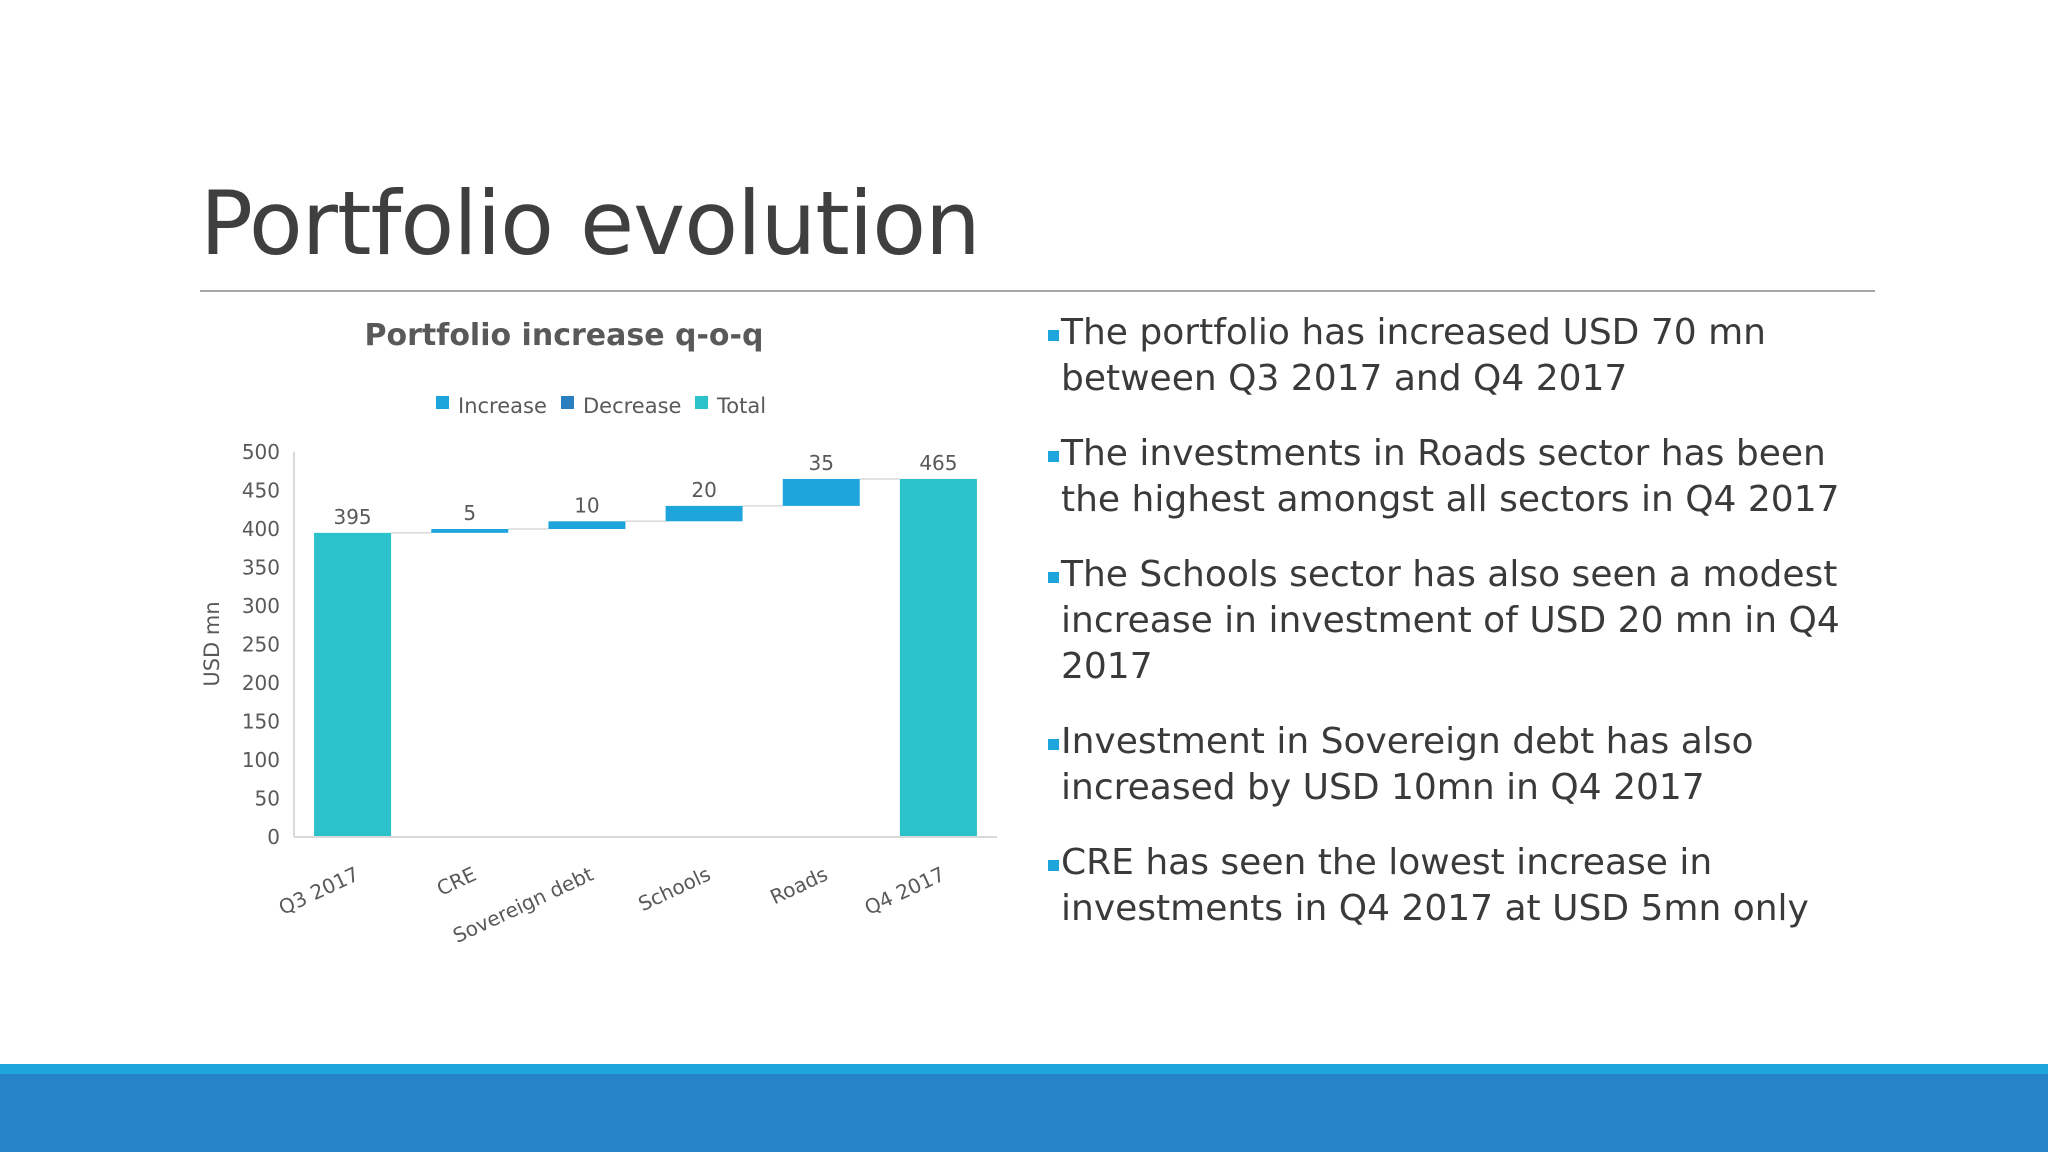 The width and height of the screenshot is (2048, 1152). What do you see at coordinates (1024, 1113) in the screenshot?
I see `footer-bar` at bounding box center [1024, 1113].